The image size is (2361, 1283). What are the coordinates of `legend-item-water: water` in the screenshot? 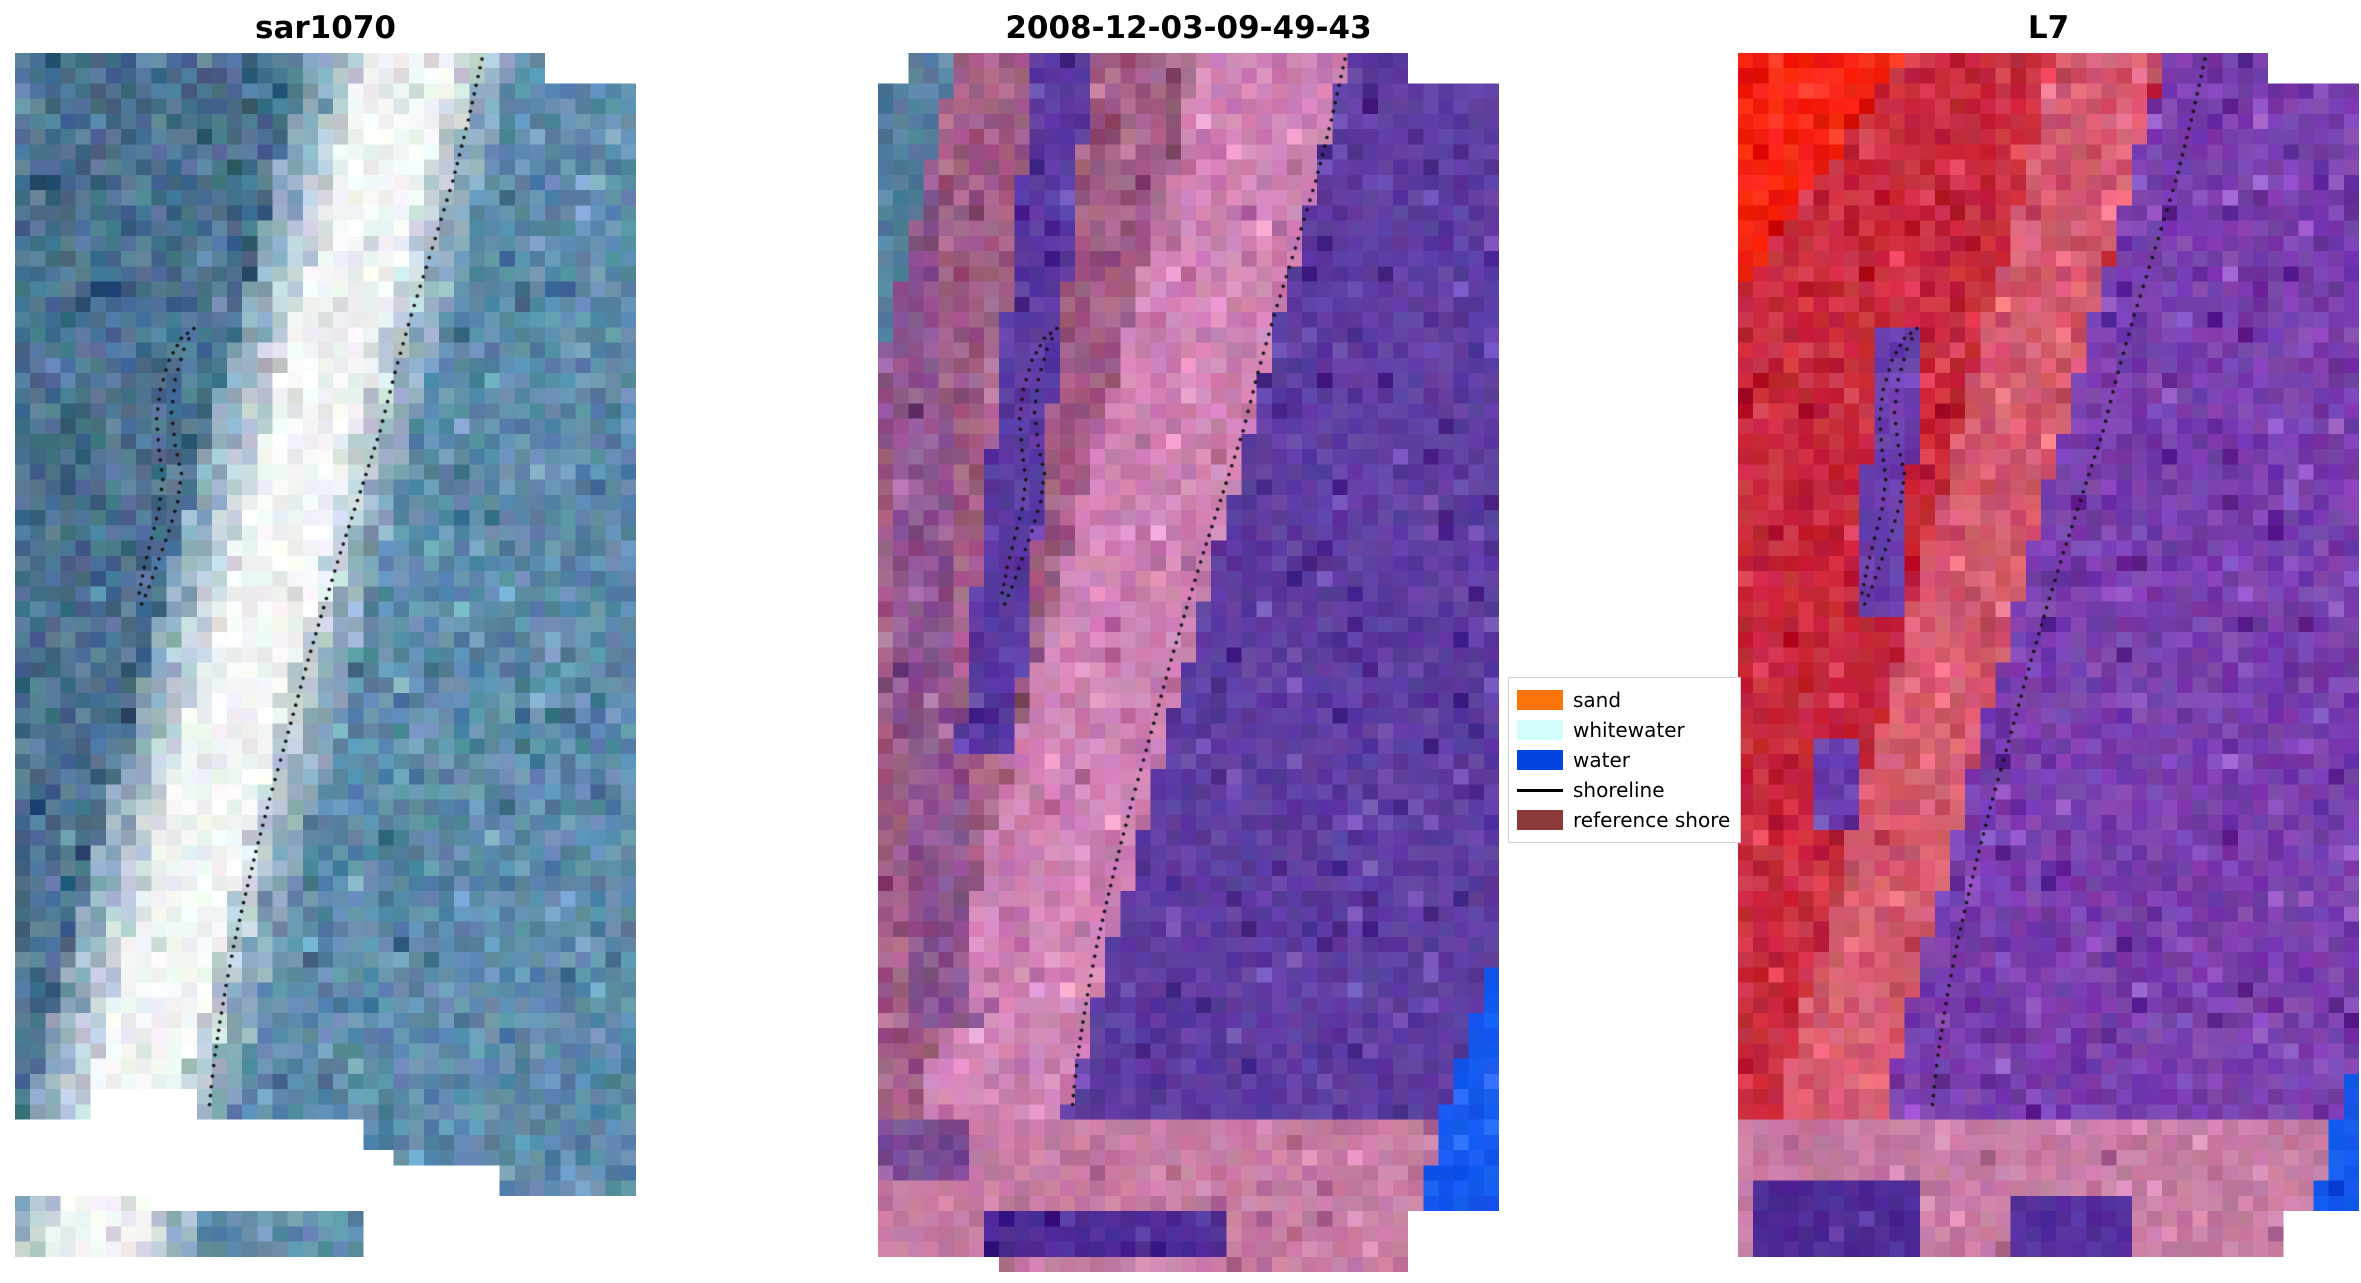 It's located at (1624, 760).